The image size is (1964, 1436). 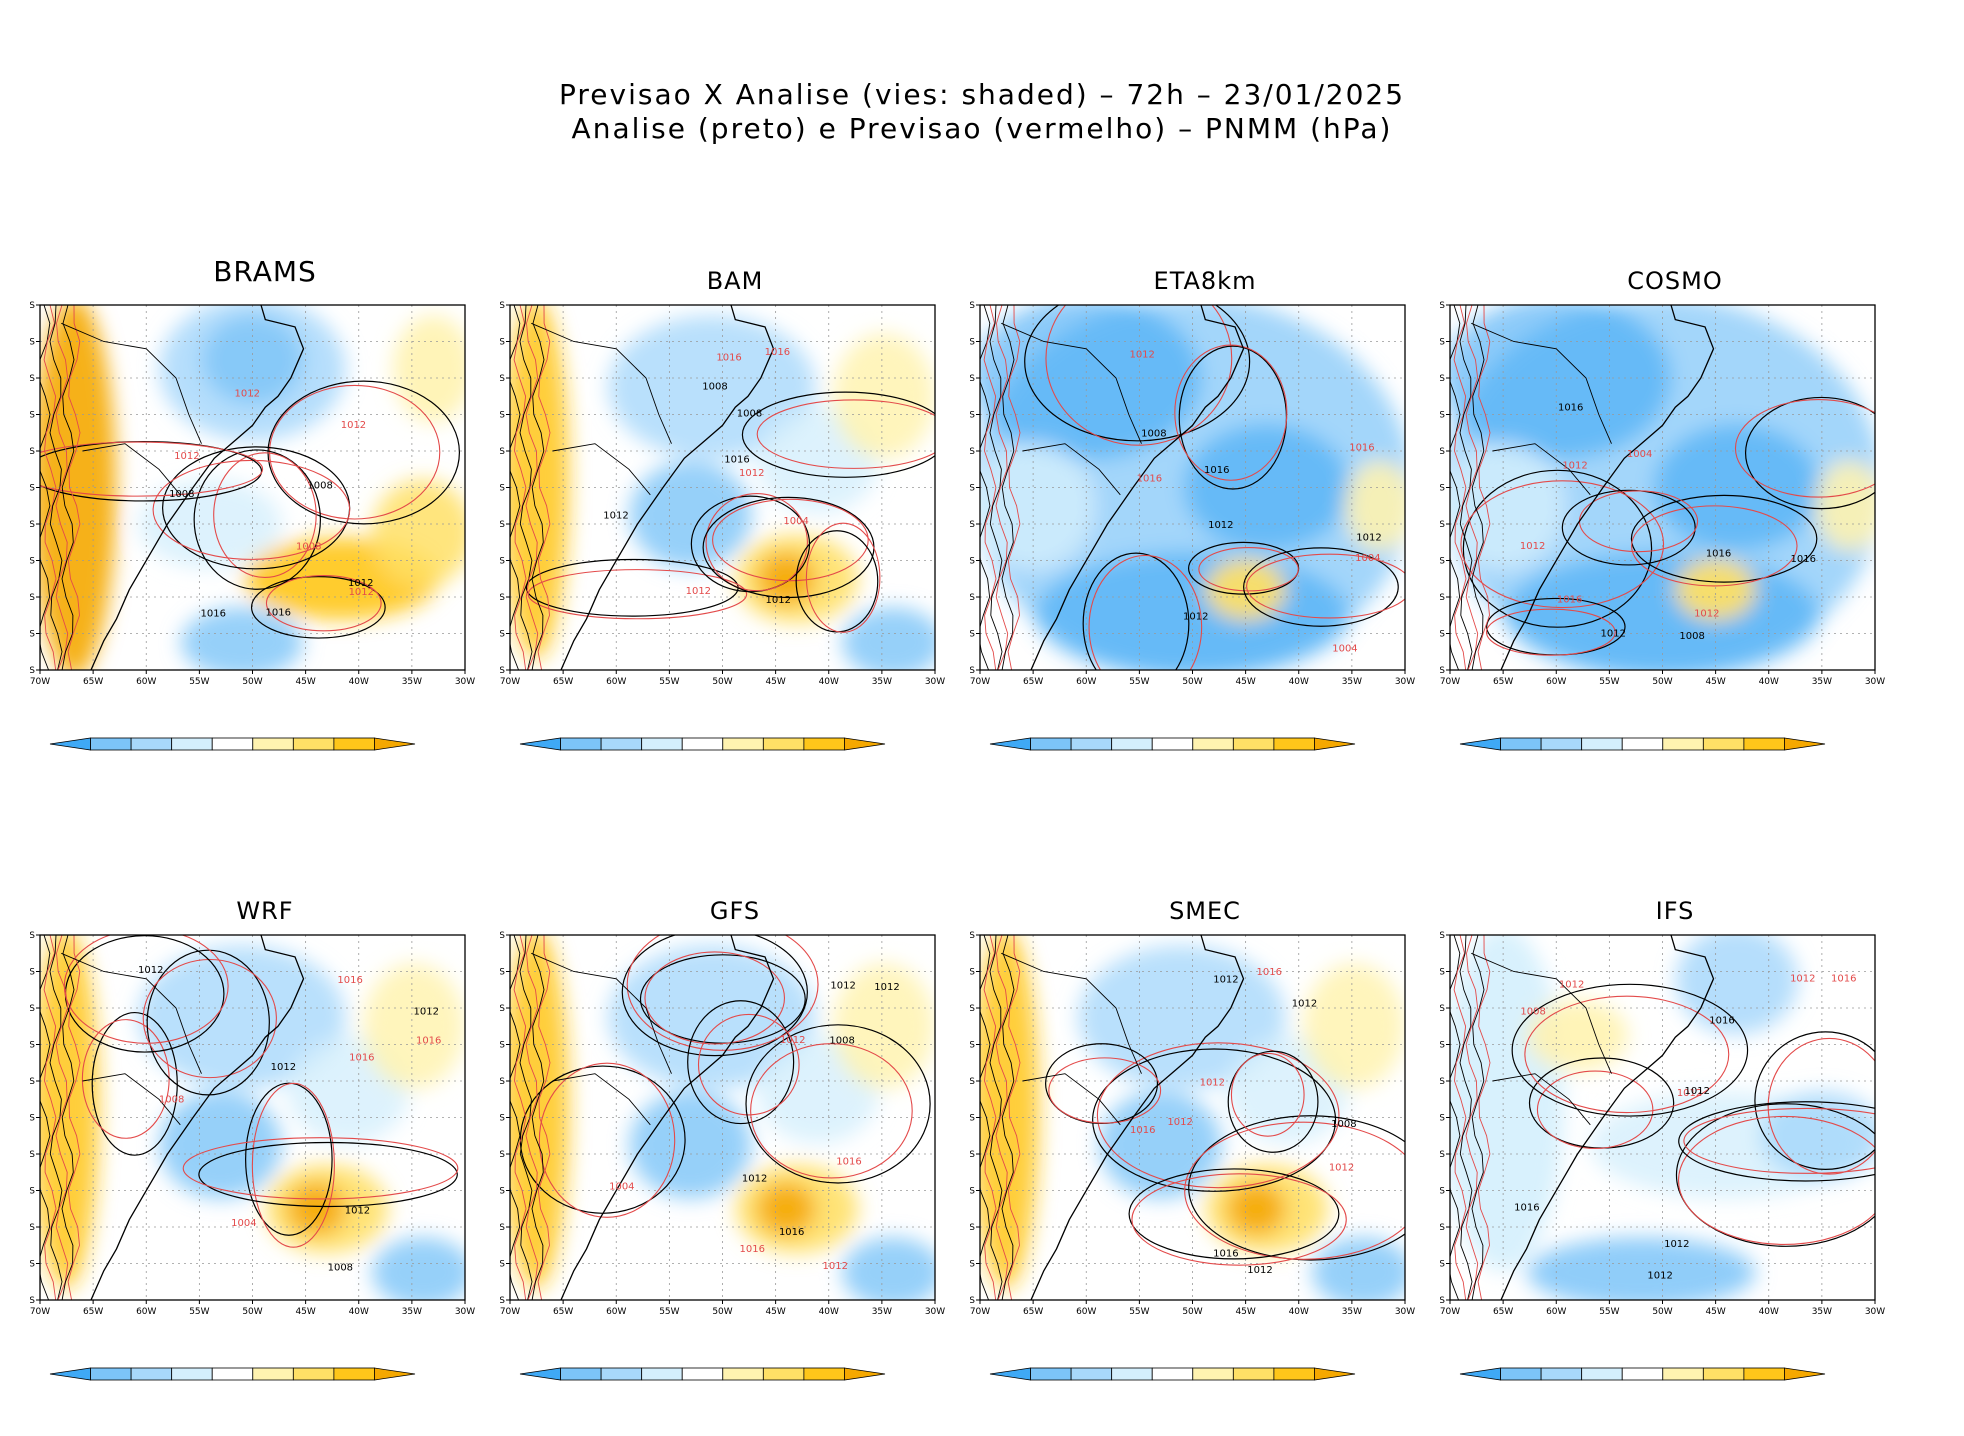 What do you see at coordinates (735, 911) in the screenshot?
I see `panel-title: GFS` at bounding box center [735, 911].